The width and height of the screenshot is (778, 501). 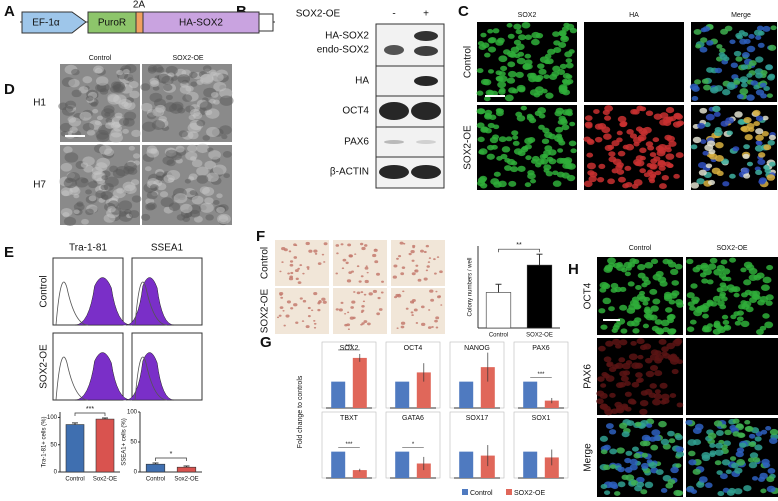 What do you see at coordinates (125, 442) in the screenshot?
I see `y-axis-label: SSEA1+ cells (%)` at bounding box center [125, 442].